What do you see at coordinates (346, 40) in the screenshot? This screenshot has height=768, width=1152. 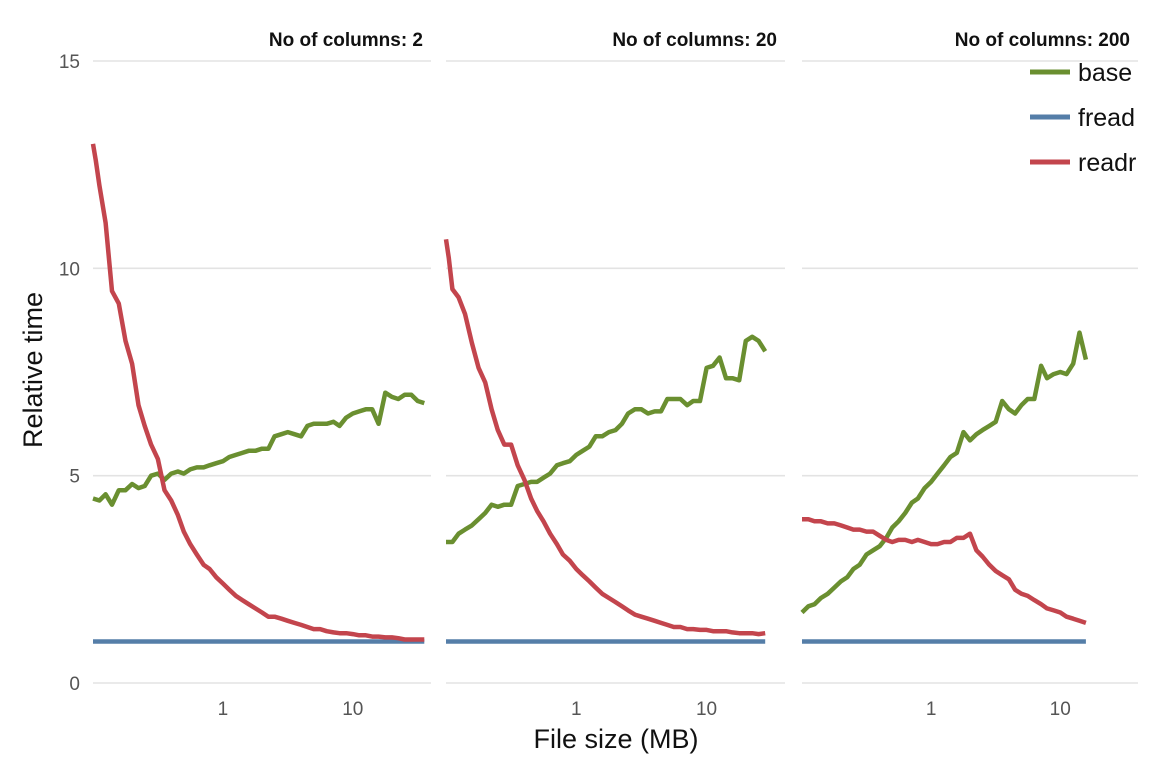 I see `panel-title: No of columns: 2` at bounding box center [346, 40].